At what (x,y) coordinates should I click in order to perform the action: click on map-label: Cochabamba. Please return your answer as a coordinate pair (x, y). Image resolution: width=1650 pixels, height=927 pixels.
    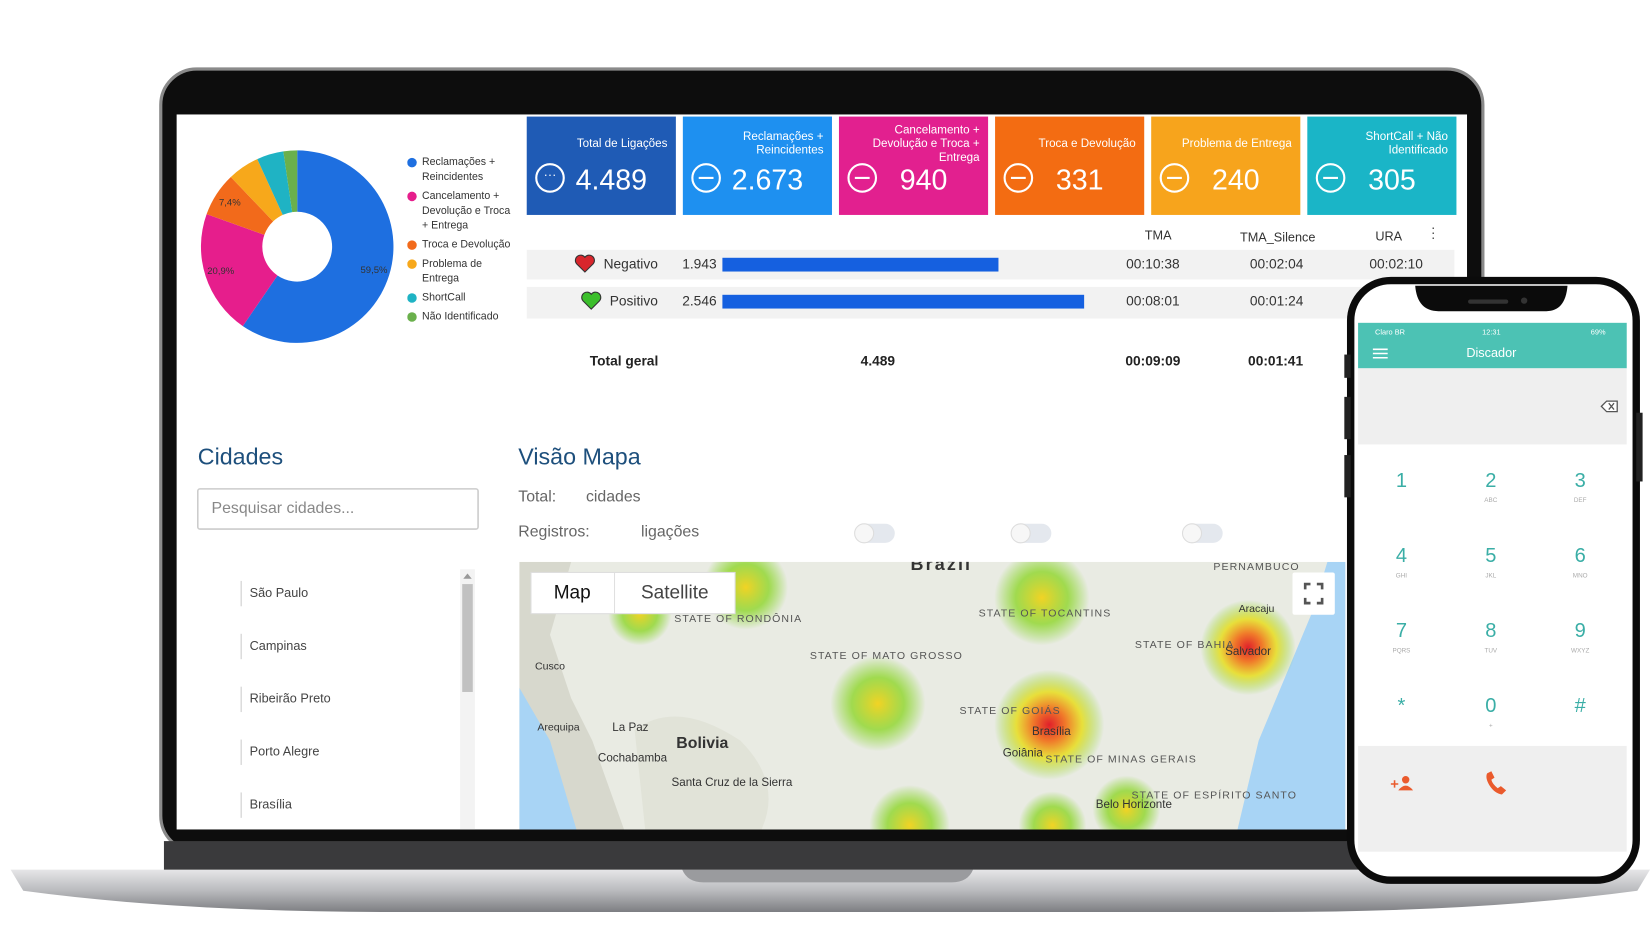
    Looking at the image, I should click on (633, 758).